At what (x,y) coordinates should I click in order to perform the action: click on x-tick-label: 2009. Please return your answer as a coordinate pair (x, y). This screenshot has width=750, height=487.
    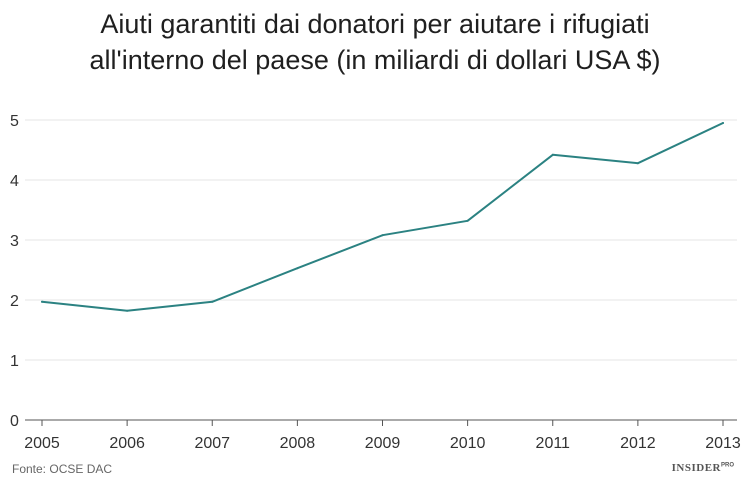
    Looking at the image, I should click on (383, 443).